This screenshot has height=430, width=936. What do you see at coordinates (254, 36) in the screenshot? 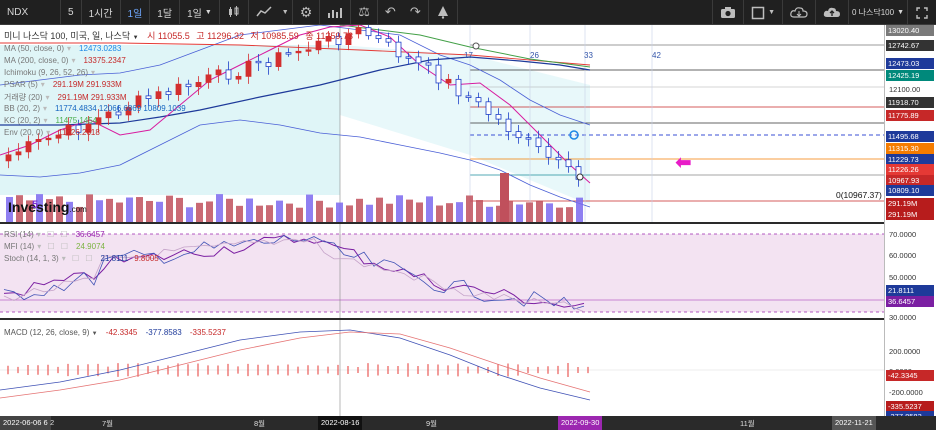
I see `ohlc-low-label: 저` at bounding box center [254, 36].